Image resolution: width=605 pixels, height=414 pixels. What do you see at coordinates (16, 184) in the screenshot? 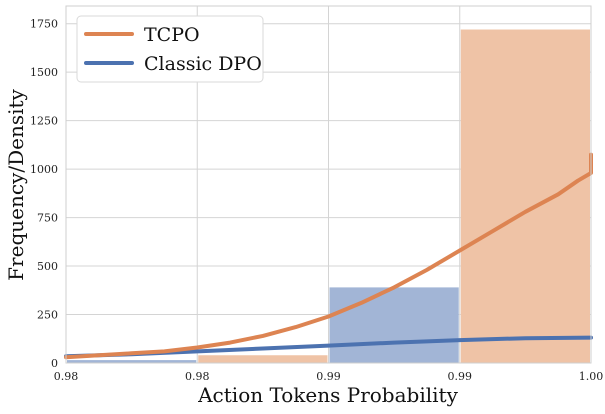
I see `y-axis-label: Frequency/Density` at bounding box center [16, 184].